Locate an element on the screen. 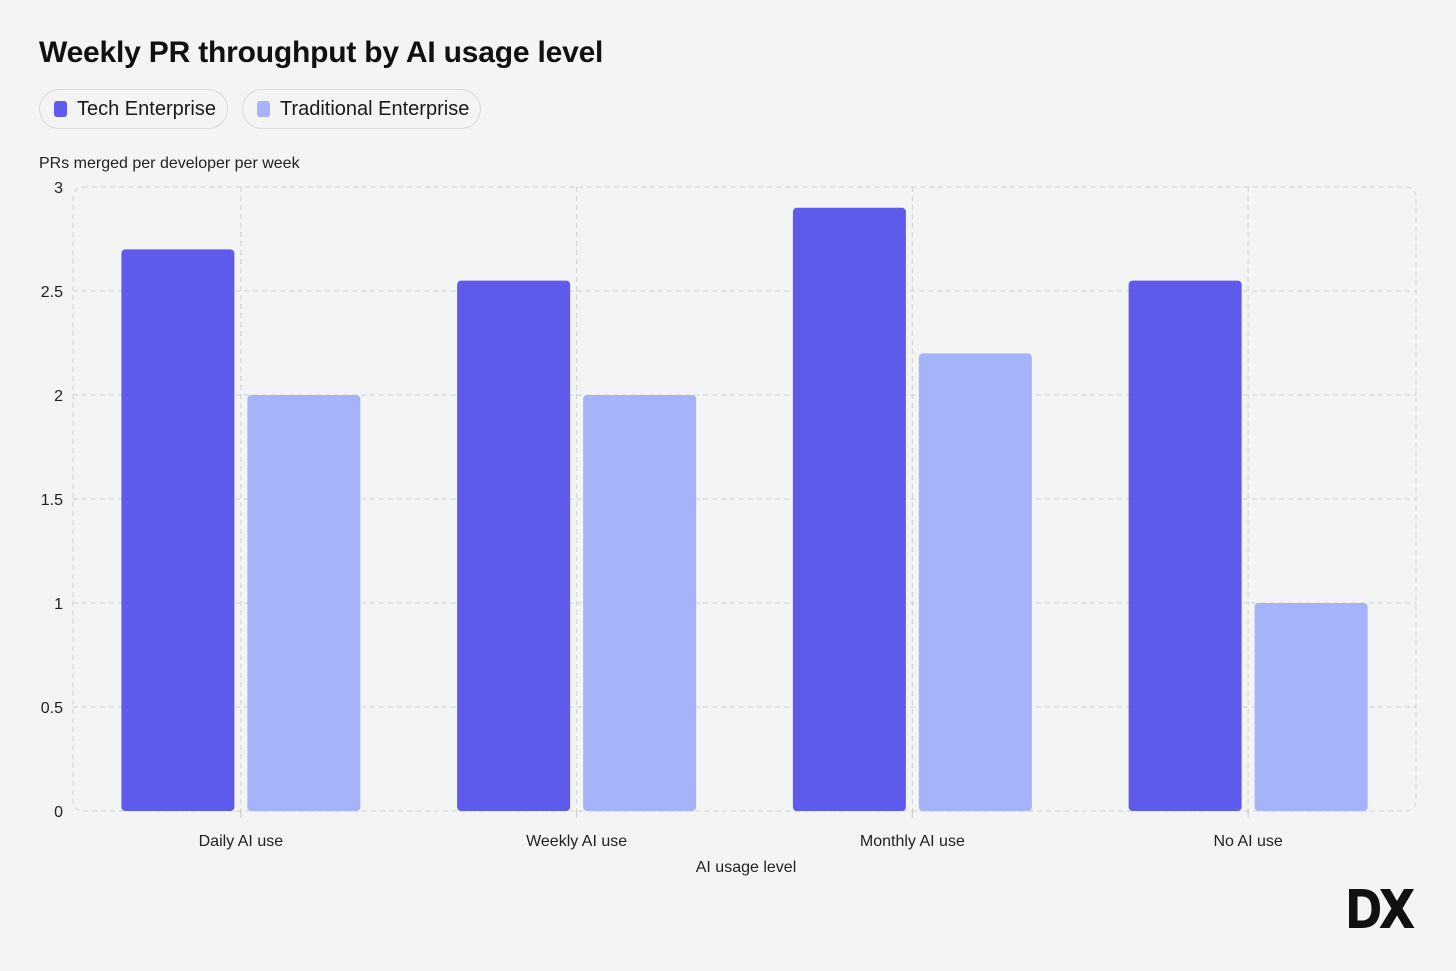 The image size is (1456, 971). legend-item-tech-enterprise: Tech Enterprise is located at coordinates (133, 109).